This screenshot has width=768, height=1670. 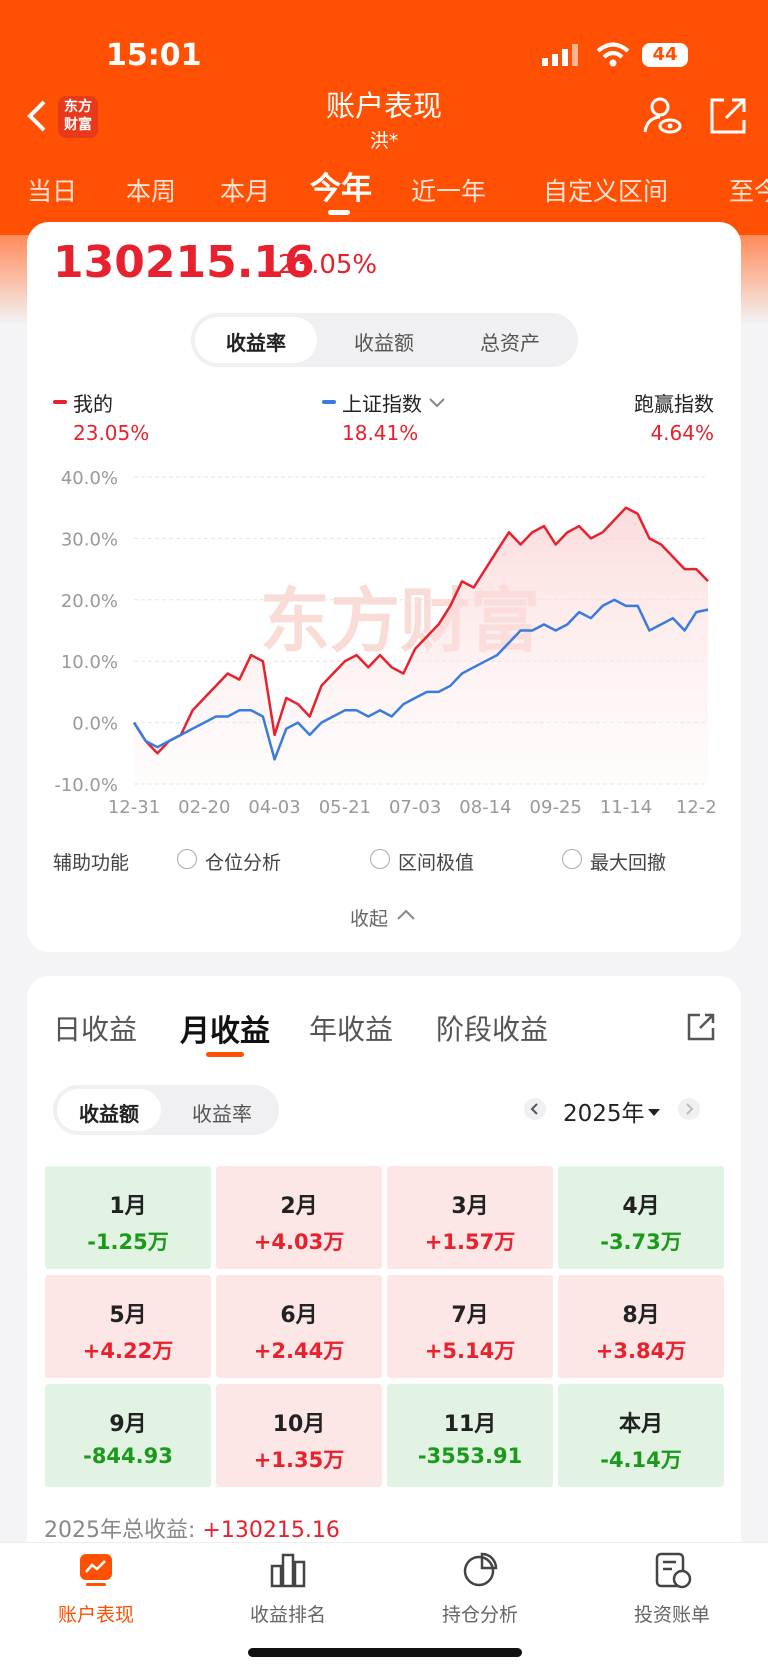 I want to click on year: 2025年, so click(x=604, y=1114).